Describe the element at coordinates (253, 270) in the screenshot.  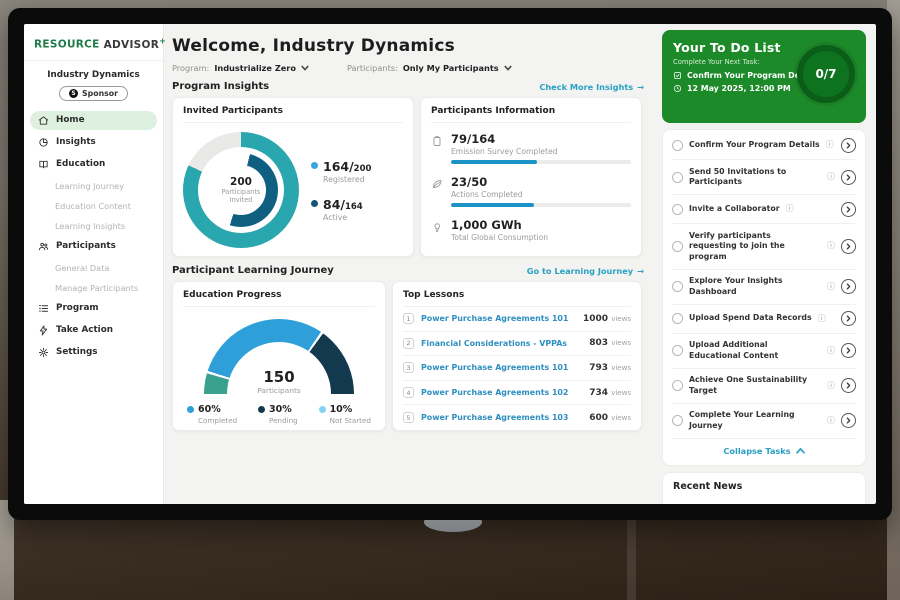
I see `section-title: Participant Learning Journey` at that location.